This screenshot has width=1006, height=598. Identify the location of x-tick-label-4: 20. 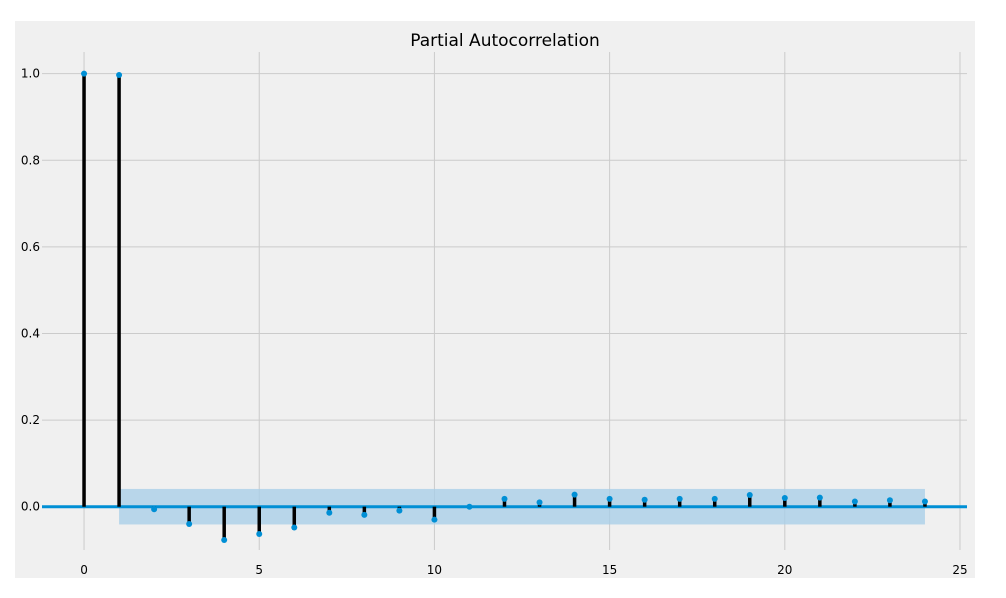
(784, 570).